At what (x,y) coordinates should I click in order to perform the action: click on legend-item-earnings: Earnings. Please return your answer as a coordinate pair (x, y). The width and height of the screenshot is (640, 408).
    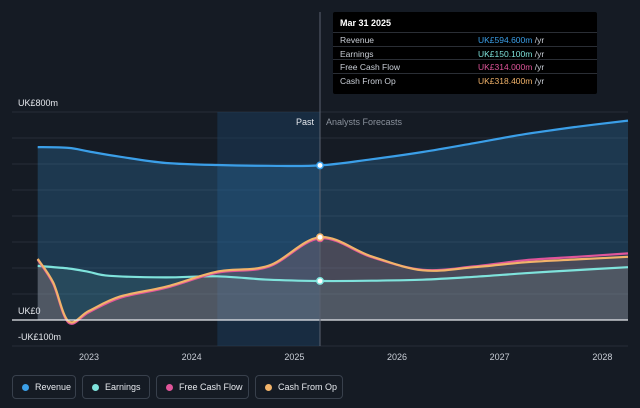
    Looking at the image, I should click on (116, 387).